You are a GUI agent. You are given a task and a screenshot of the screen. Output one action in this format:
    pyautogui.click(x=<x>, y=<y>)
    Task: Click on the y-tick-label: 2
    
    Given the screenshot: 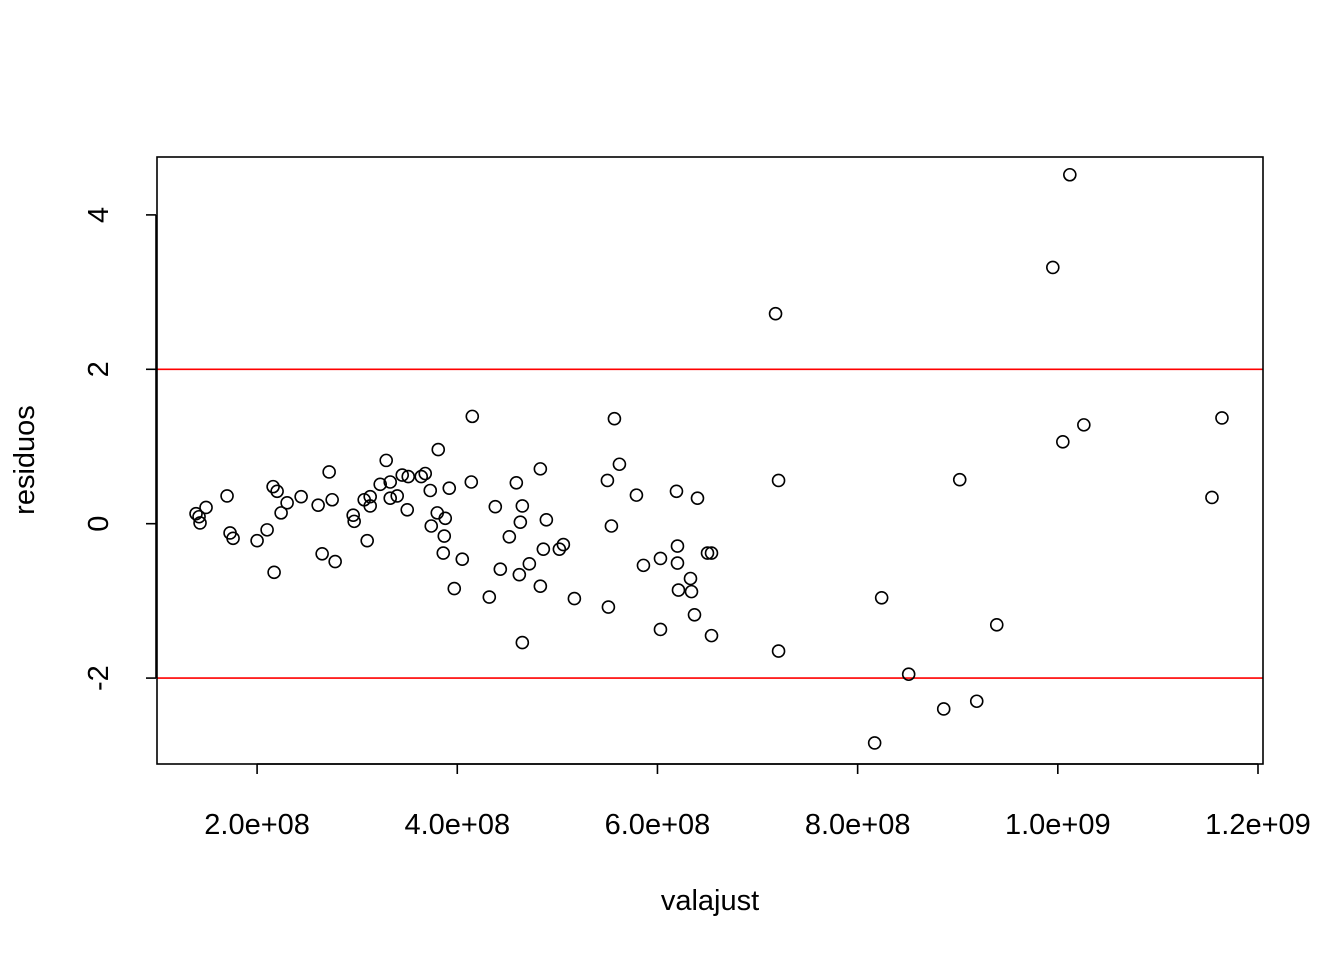 What is the action you would take?
    pyautogui.click(x=99, y=369)
    